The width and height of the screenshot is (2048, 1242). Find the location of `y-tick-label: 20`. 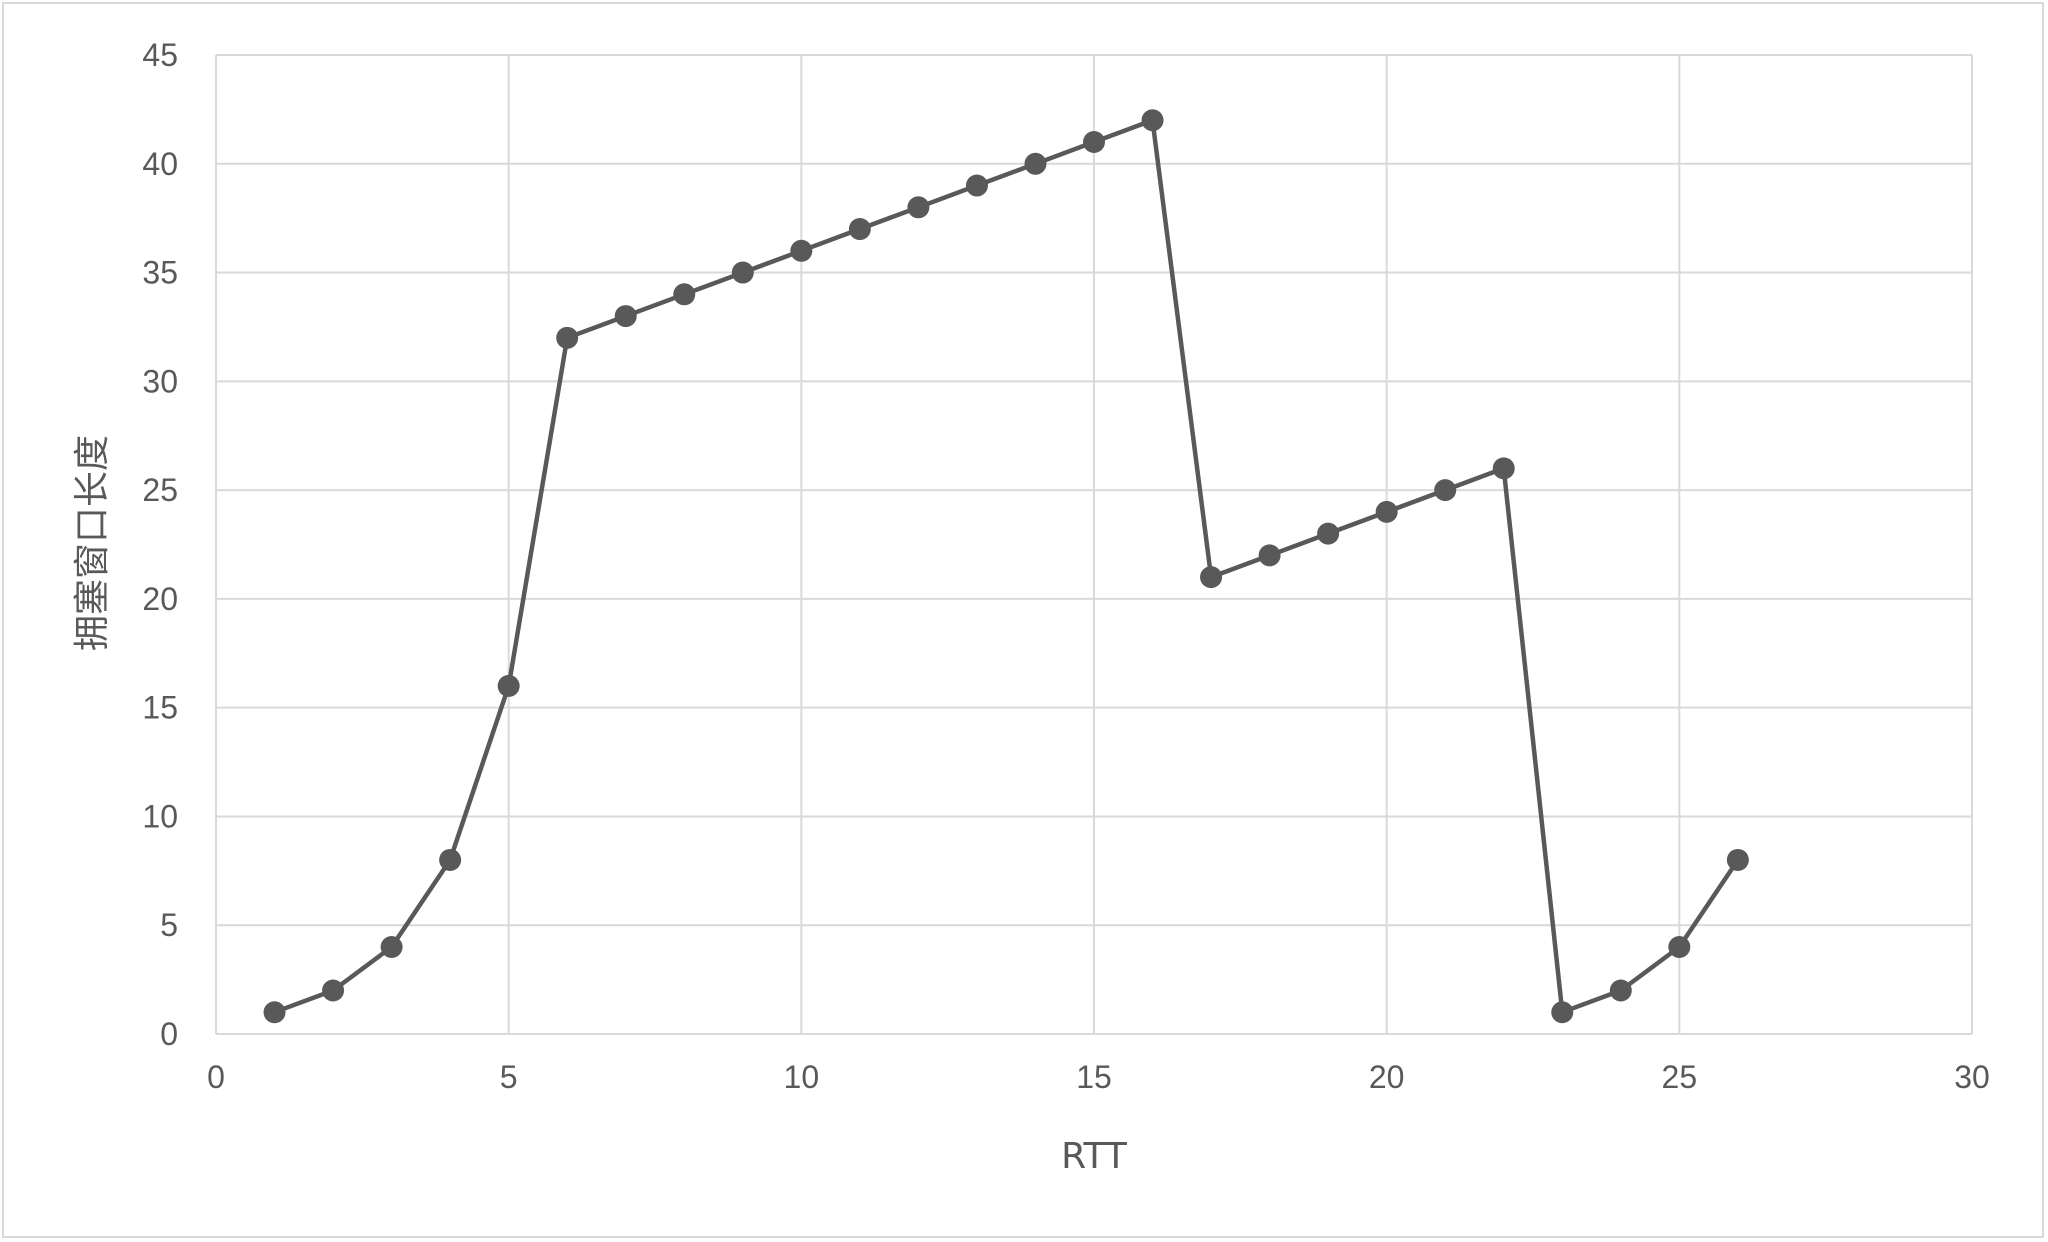

y-tick-label: 20 is located at coordinates (160, 599).